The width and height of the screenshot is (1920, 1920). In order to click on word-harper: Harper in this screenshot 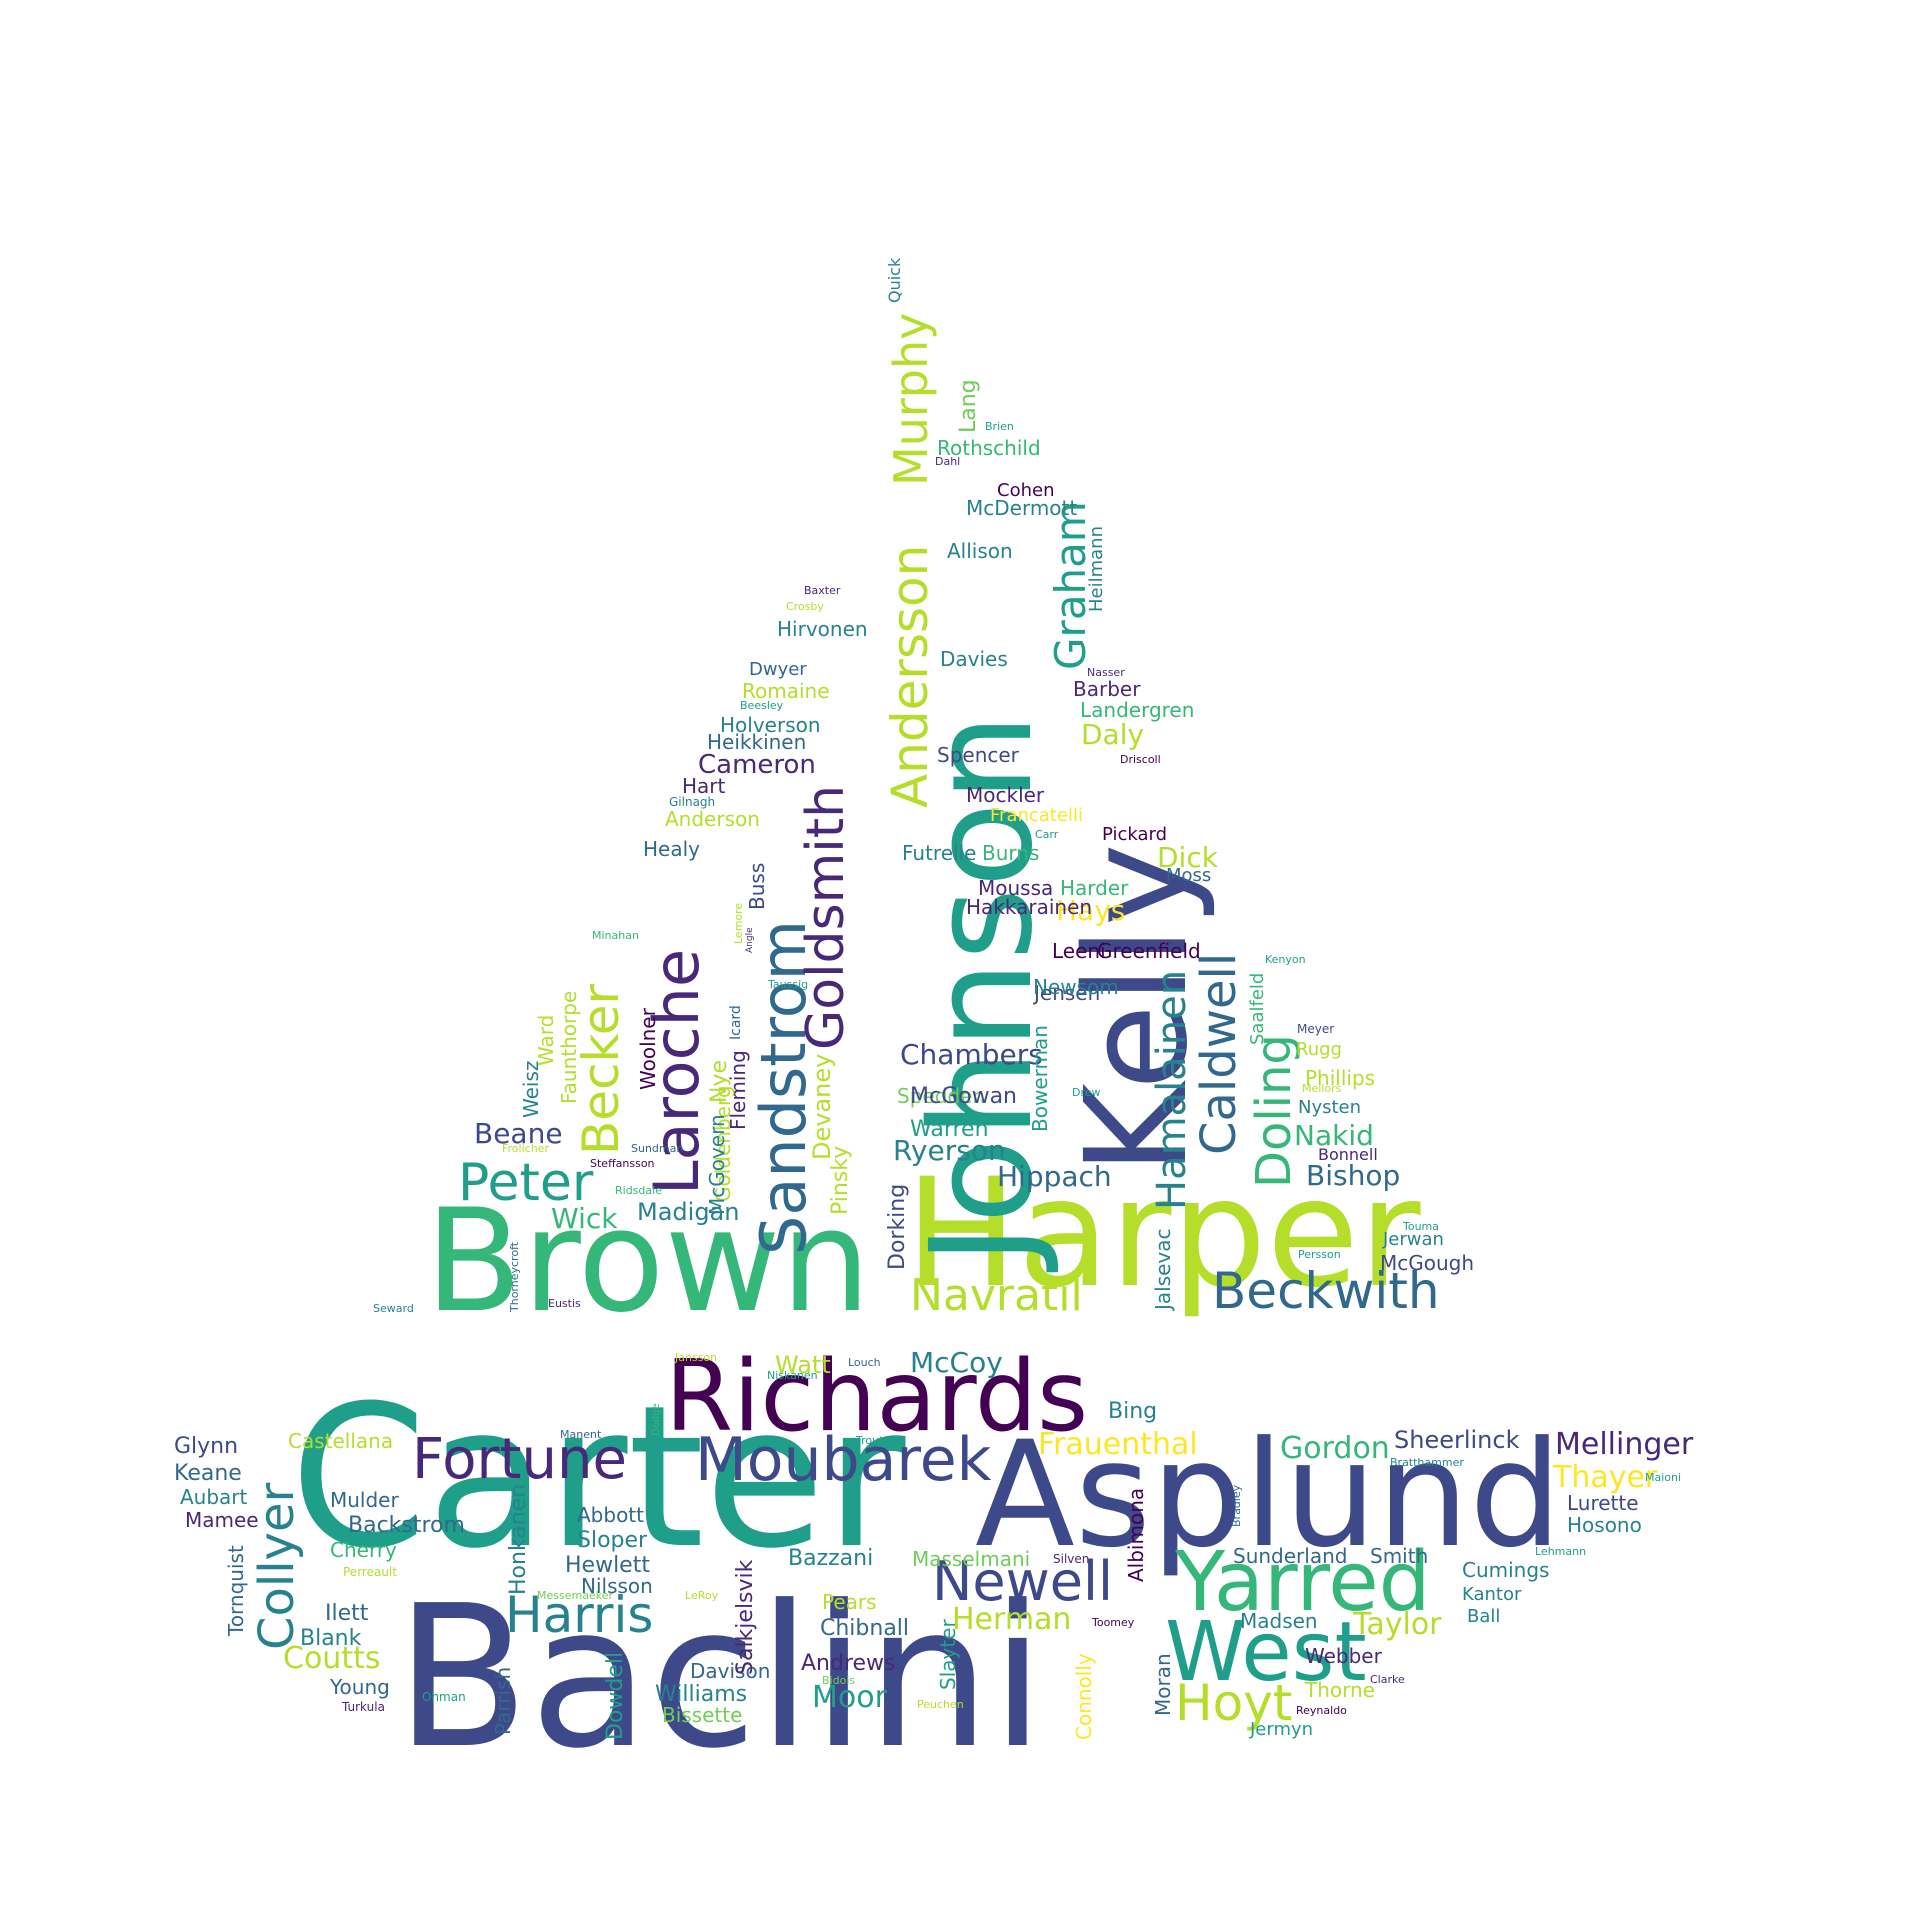, I will do `click(1163, 1234)`.